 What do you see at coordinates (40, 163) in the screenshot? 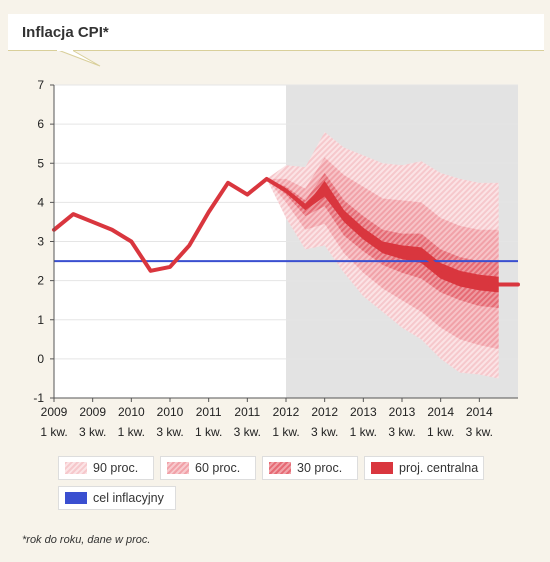
I see `y-tick-label: 5` at bounding box center [40, 163].